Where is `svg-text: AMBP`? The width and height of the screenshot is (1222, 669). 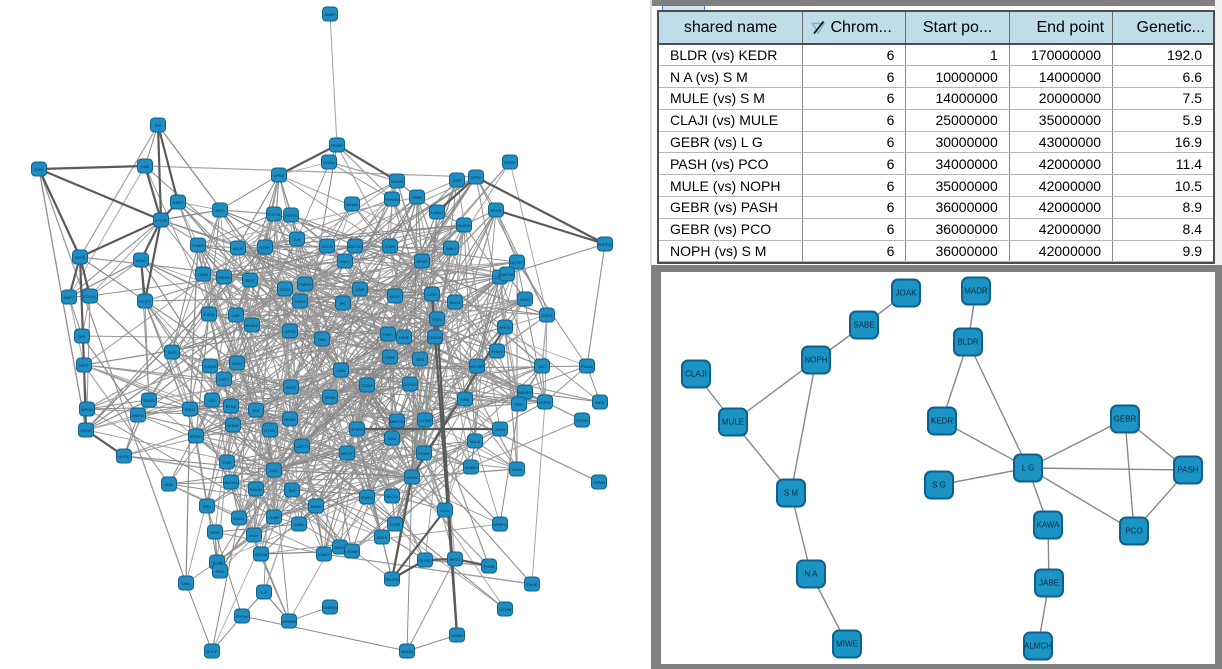
svg-text: AMBP is located at coordinates (330, 14).